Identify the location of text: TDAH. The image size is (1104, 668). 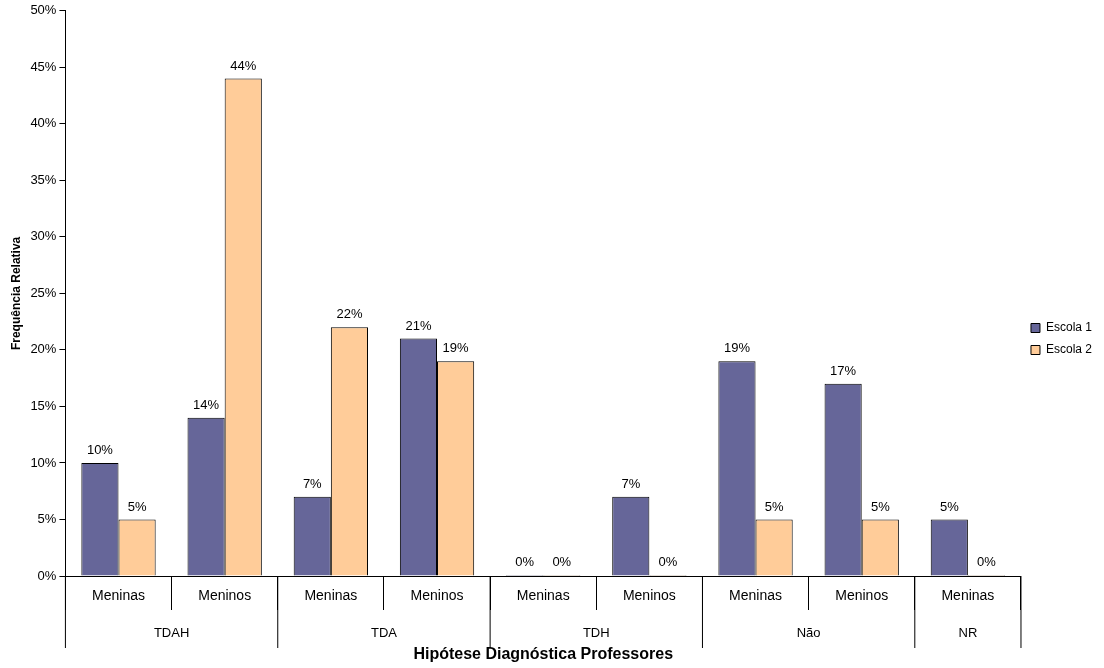
(171, 632).